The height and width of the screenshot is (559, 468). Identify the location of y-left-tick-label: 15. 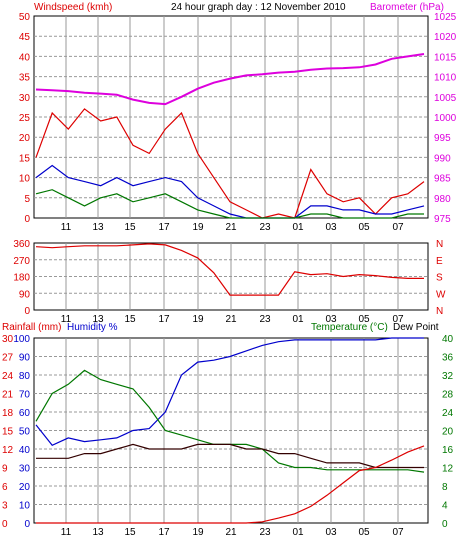
(25, 158).